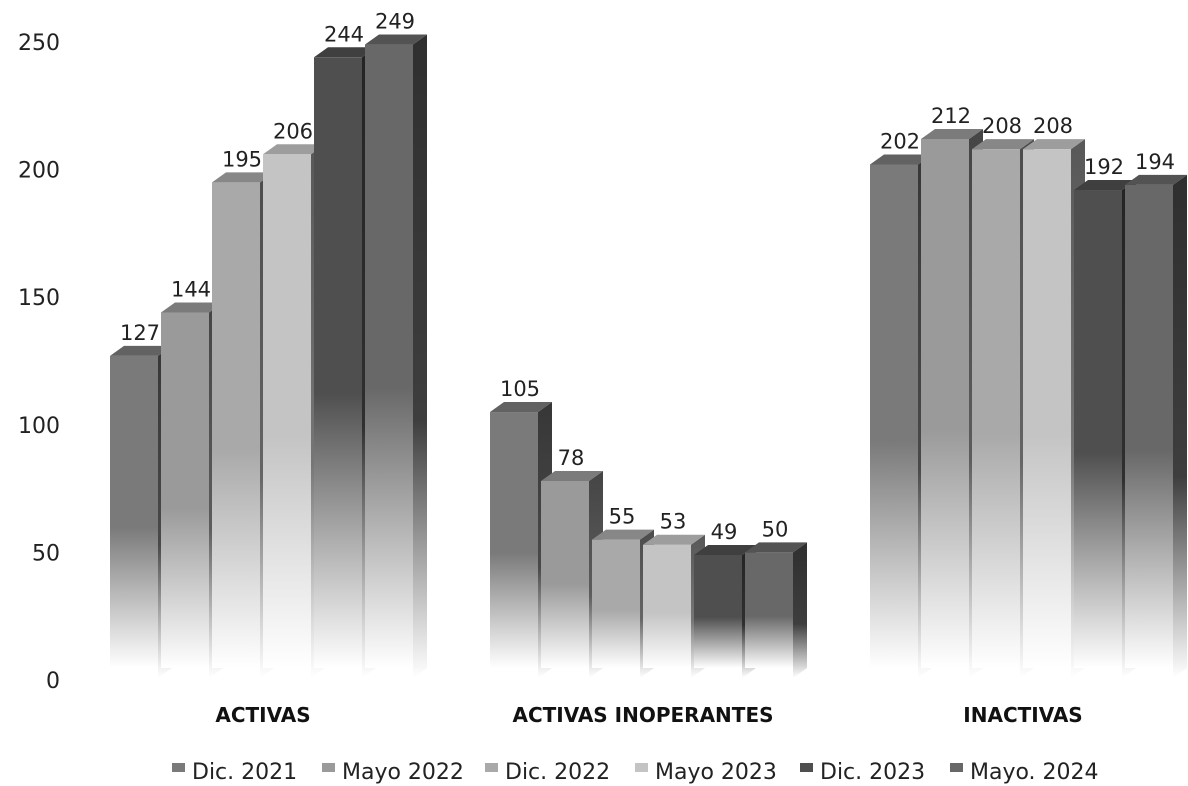 This screenshot has height=786, width=1188. Describe the element at coordinates (571, 458) in the screenshot. I see `data-label: 78` at that location.